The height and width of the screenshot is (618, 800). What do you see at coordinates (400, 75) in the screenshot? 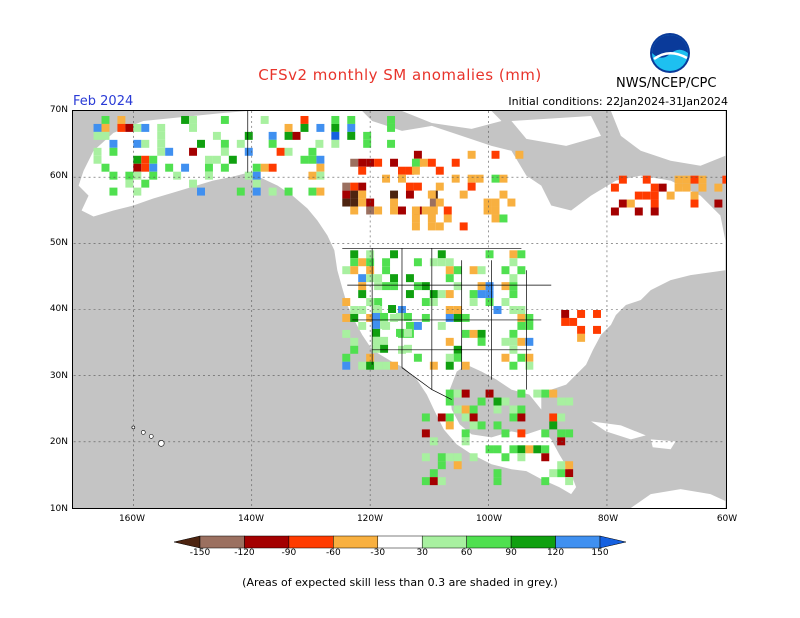
I see `map-title: CFSv2 monthly SM anomalies (mm)` at bounding box center [400, 75].